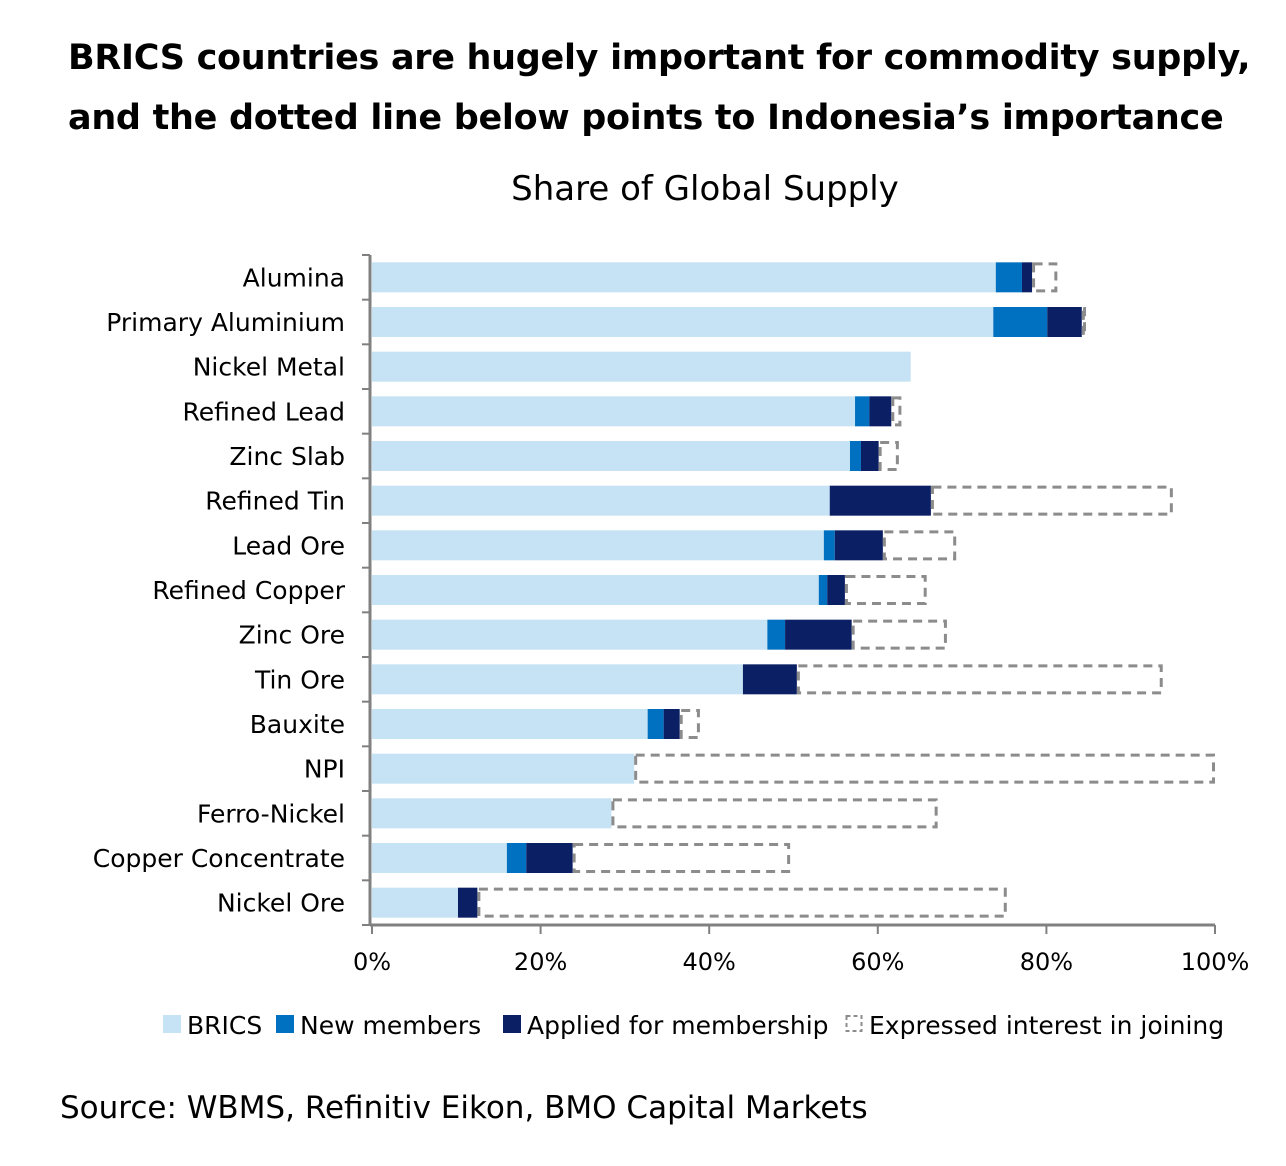 The image size is (1286, 1166). I want to click on x-tick-label: 60%, so click(877, 962).